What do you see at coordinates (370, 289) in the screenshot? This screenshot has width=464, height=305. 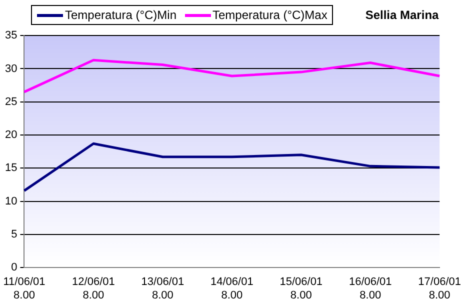 I see `x-tick-label: 16/06/01 8.00` at bounding box center [370, 289].